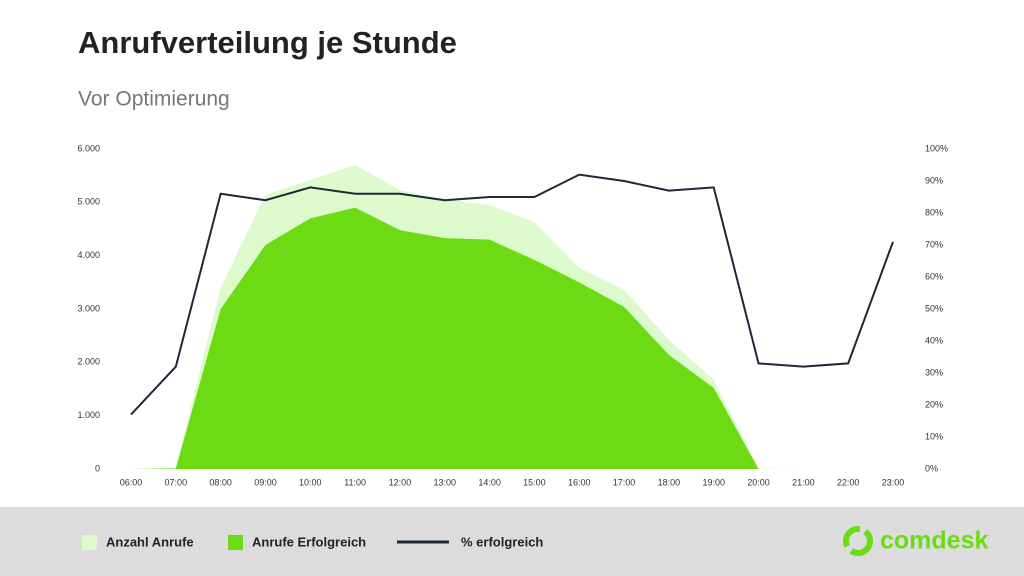 Image resolution: width=1024 pixels, height=576 pixels. I want to click on x-tick-label: 07:00, so click(176, 482).